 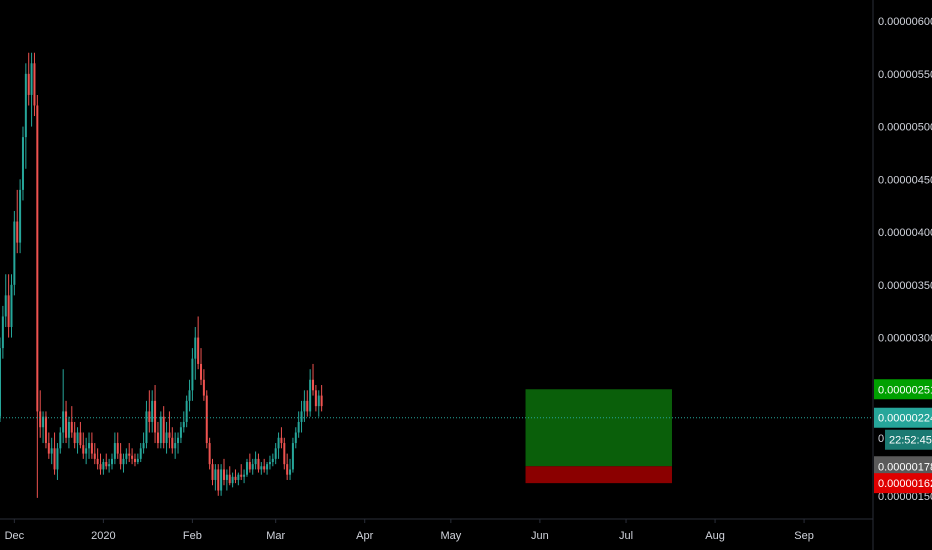 What do you see at coordinates (598, 475) in the screenshot?
I see `stop-zone` at bounding box center [598, 475].